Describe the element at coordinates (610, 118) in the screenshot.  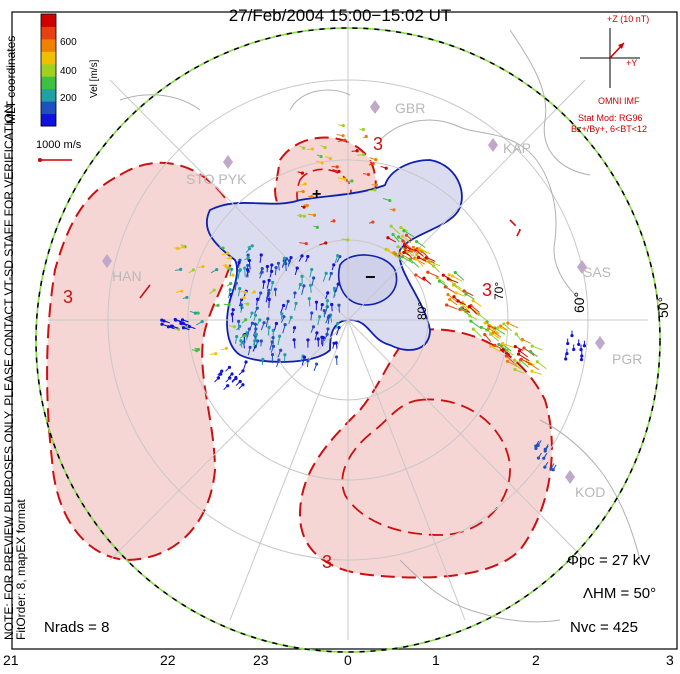
I see `imf-model: Stat Mod: RG96` at that location.